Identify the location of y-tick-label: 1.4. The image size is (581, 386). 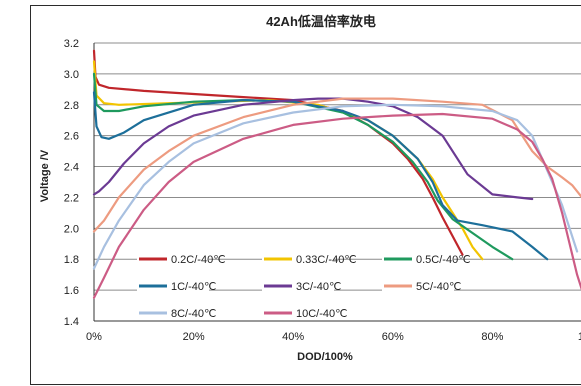
(71, 322).